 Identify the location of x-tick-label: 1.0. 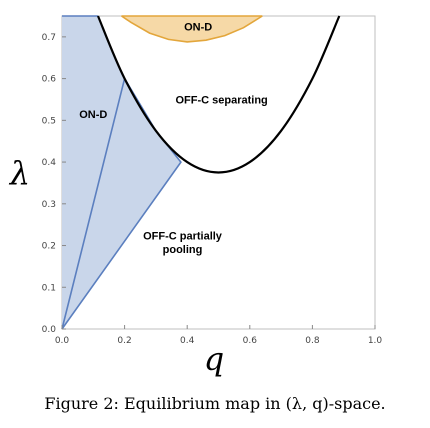
(375, 341).